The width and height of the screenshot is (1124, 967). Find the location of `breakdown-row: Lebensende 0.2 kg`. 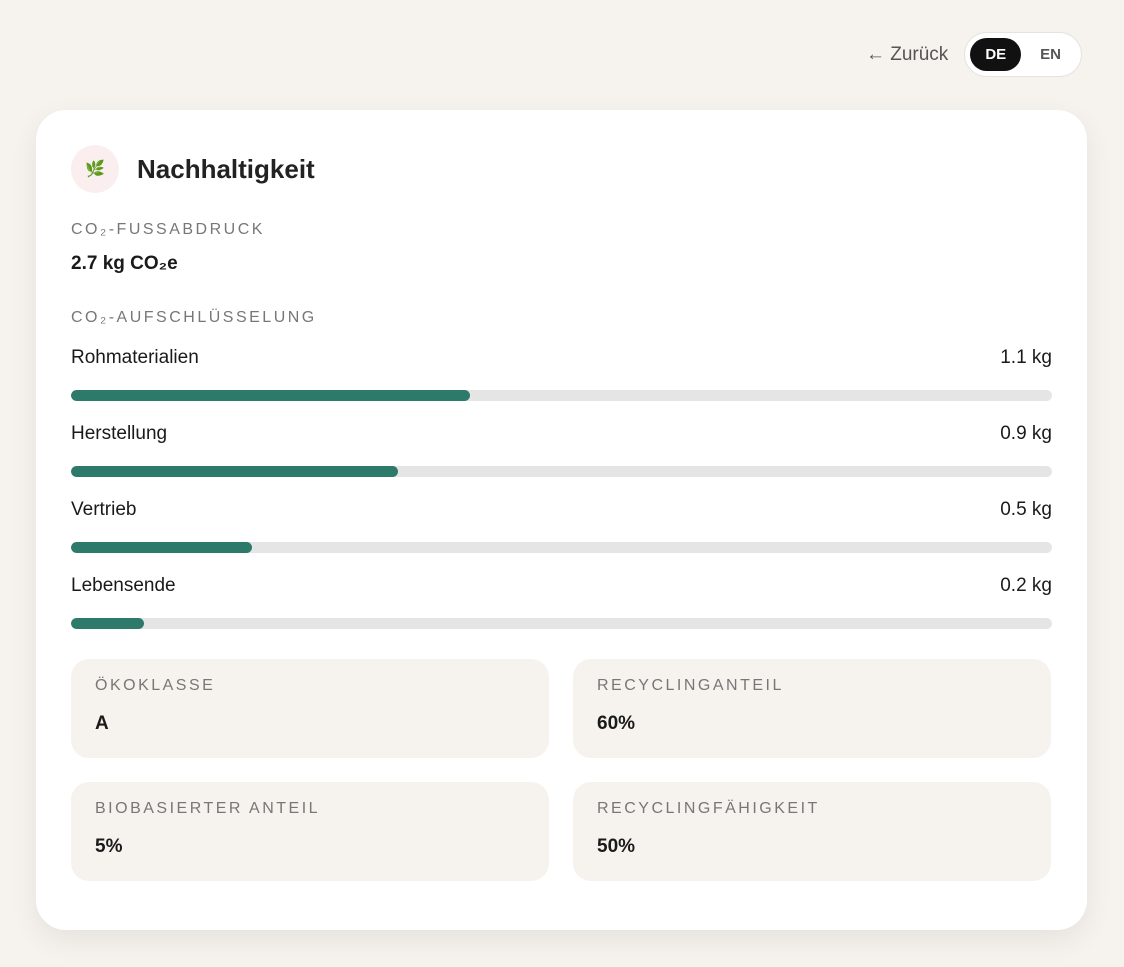

breakdown-row: Lebensende 0.2 kg is located at coordinates (561, 602).